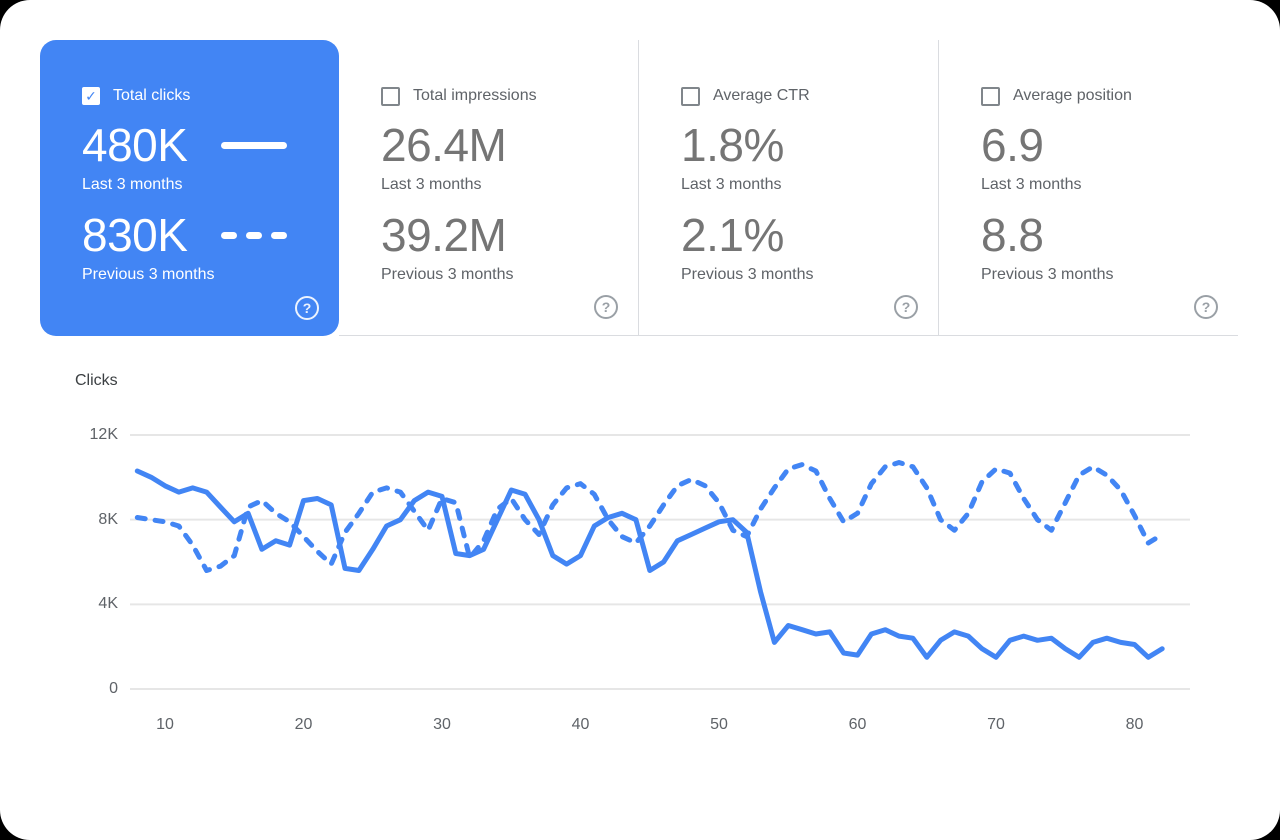 This screenshot has width=1280, height=840. Describe the element at coordinates (580, 724) in the screenshot. I see `x-tick-label: 40` at that location.